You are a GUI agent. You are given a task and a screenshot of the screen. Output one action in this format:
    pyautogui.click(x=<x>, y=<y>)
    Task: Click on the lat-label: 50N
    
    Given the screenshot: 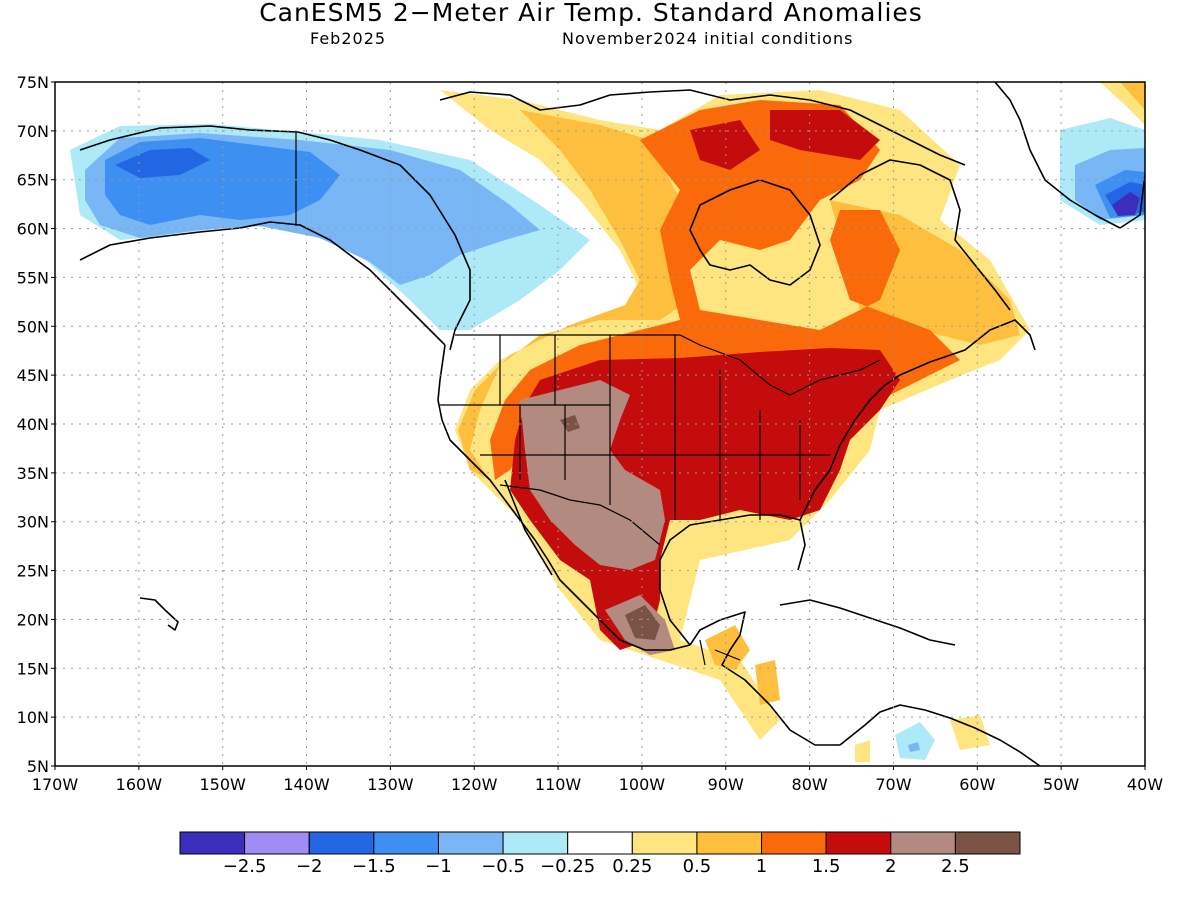 What is the action you would take?
    pyautogui.click(x=33, y=326)
    